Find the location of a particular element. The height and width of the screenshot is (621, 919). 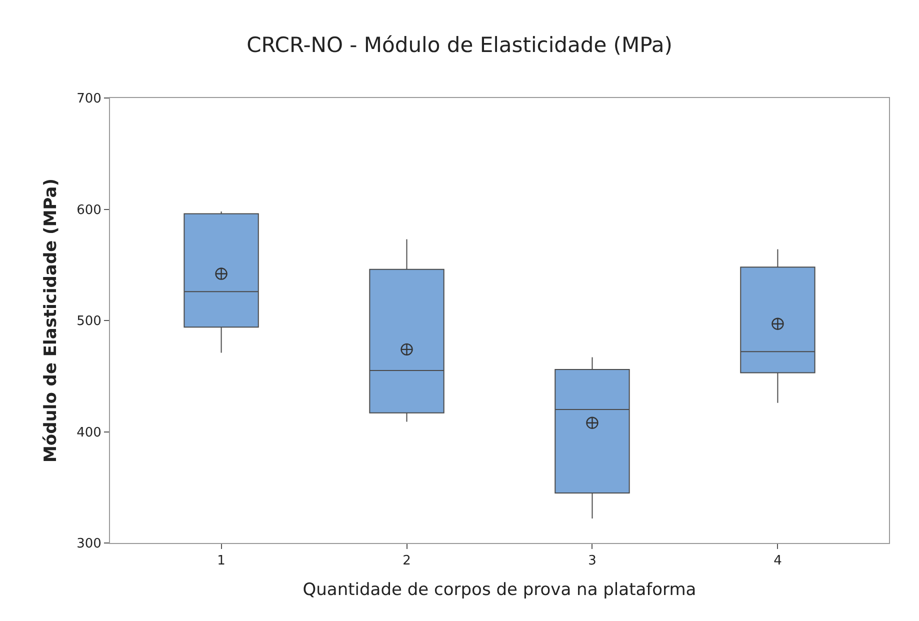

x-tick-label: 3 is located at coordinates (592, 561).